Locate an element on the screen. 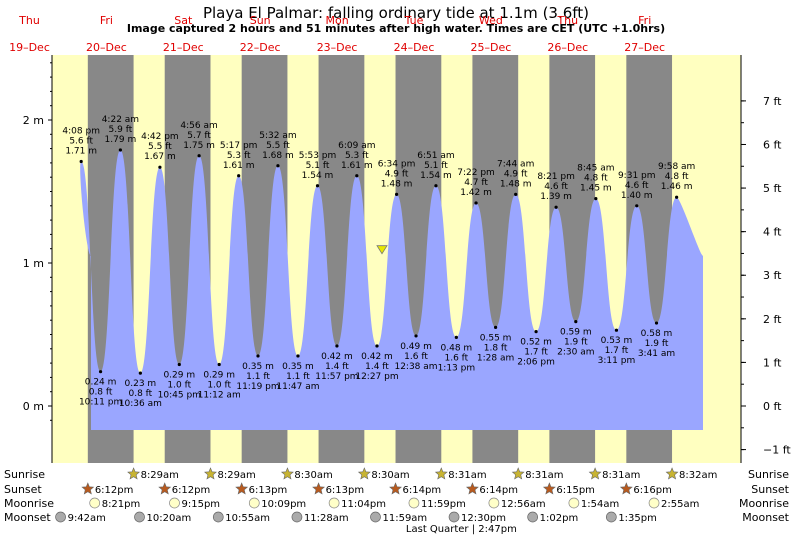 This screenshot has height=538, width=793. moonrise-time: 11:04pm is located at coordinates (363, 504).